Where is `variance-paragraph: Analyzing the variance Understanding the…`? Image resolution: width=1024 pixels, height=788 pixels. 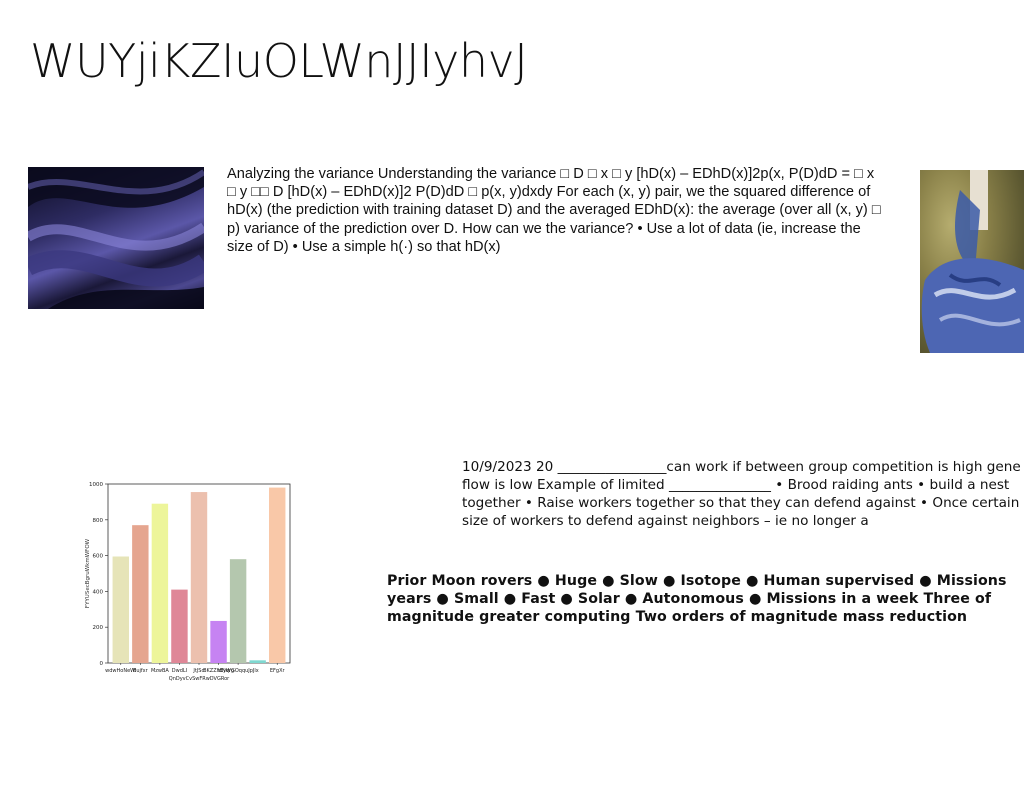
variance-paragraph: Analyzing the variance Understanding the… is located at coordinates (554, 210).